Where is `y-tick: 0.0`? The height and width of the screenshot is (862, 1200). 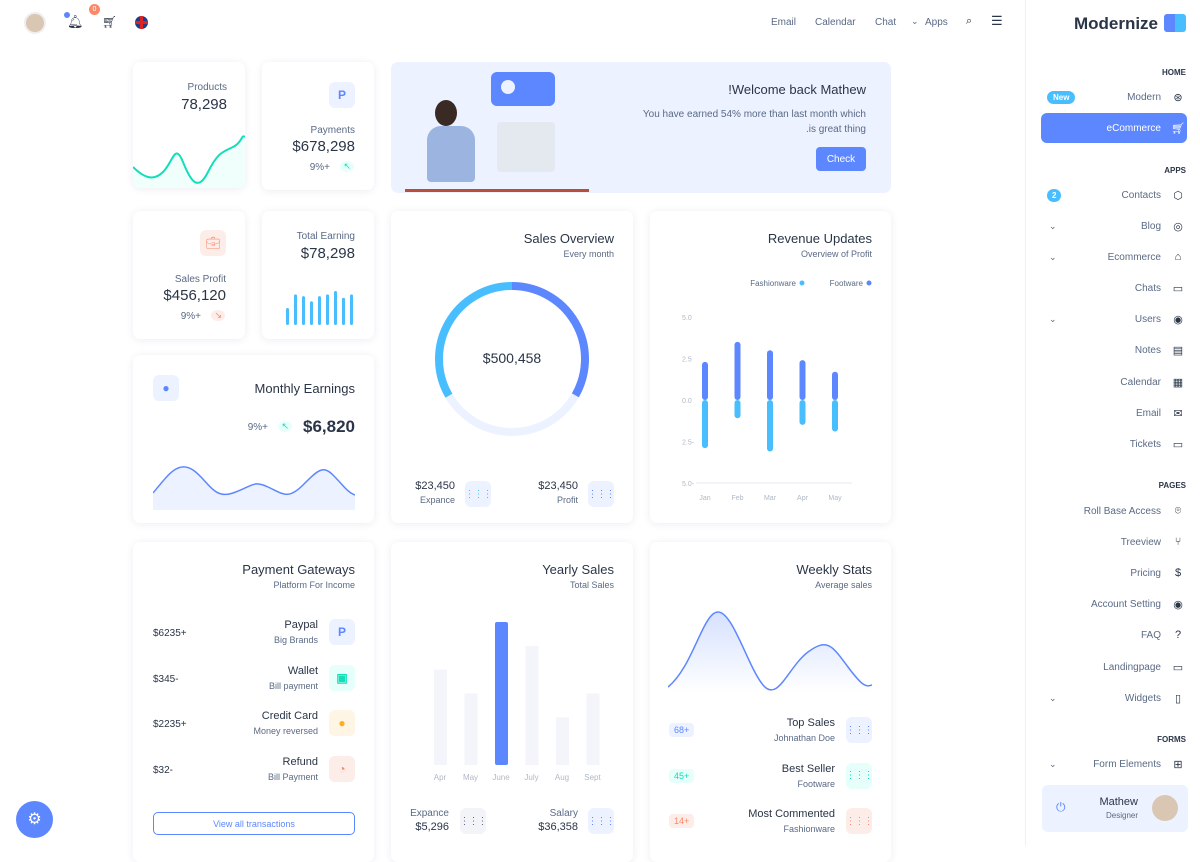
y-tick: 0.0 is located at coordinates (687, 401).